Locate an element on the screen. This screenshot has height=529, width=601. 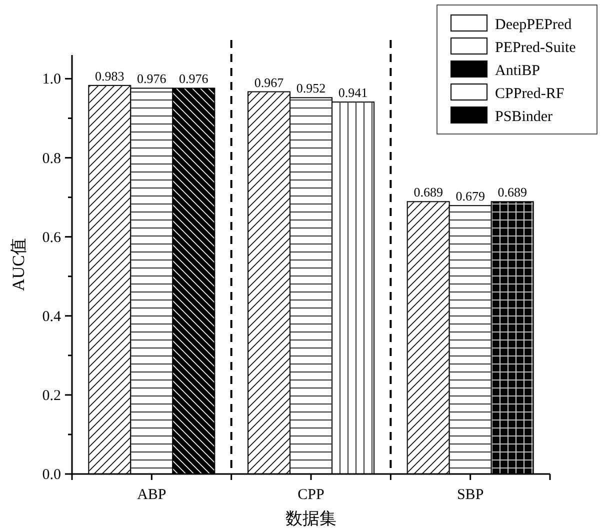
legend-label: CPPred-RF is located at coordinates (529, 94).